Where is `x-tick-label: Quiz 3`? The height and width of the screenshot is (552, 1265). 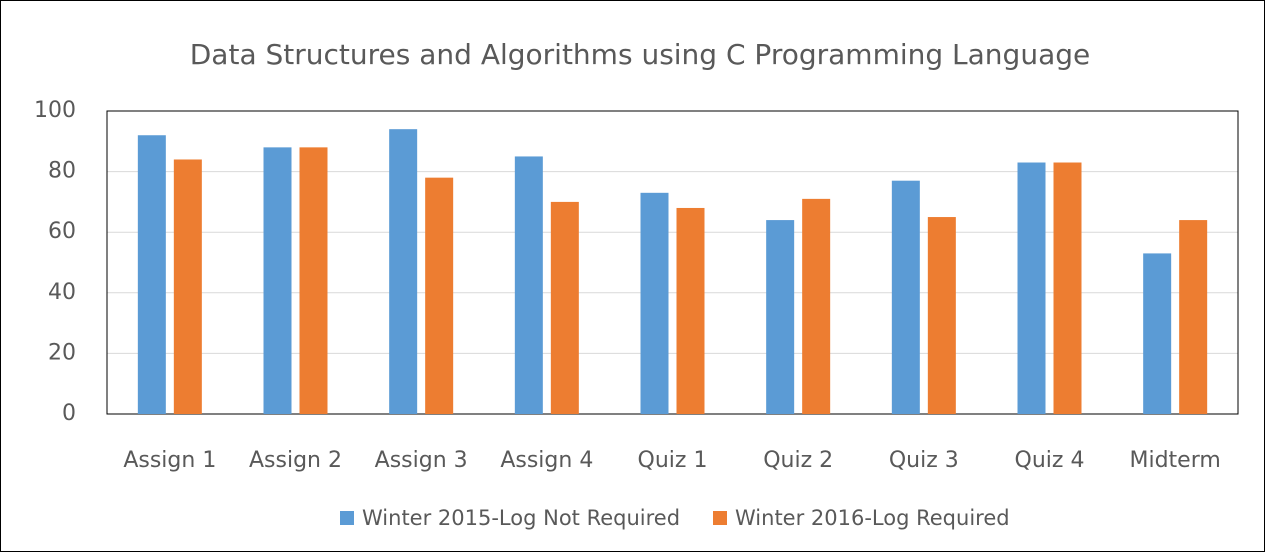
x-tick-label: Quiz 3 is located at coordinates (924, 460).